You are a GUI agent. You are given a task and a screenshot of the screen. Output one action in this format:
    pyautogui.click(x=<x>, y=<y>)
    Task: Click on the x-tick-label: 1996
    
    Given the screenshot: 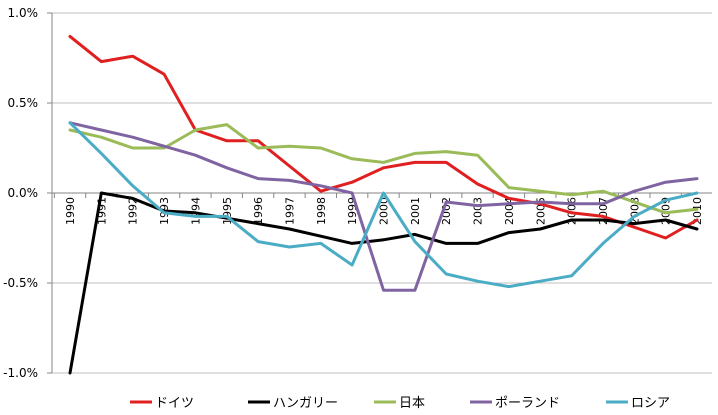 What is the action you would take?
    pyautogui.click(x=258, y=211)
    